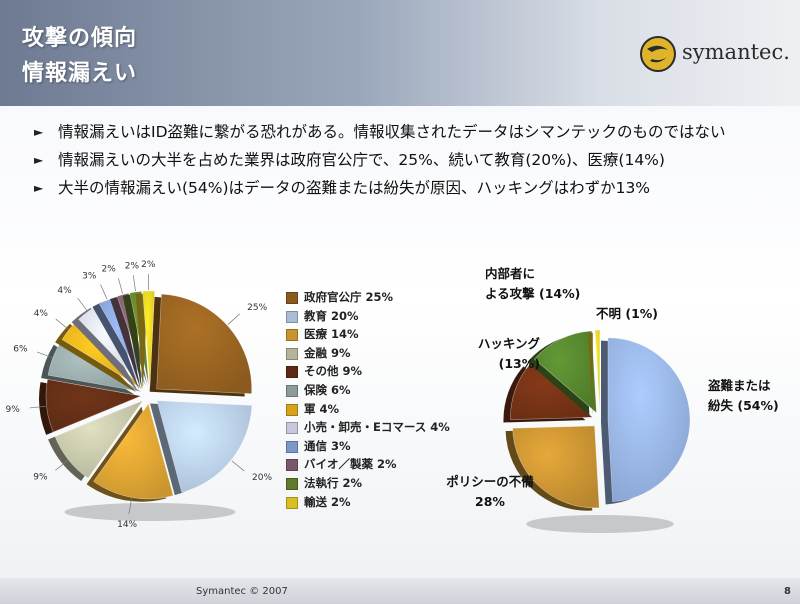 The image size is (800, 604). What do you see at coordinates (327, 389) in the screenshot?
I see `legend-label: 保険 6%` at bounding box center [327, 389].